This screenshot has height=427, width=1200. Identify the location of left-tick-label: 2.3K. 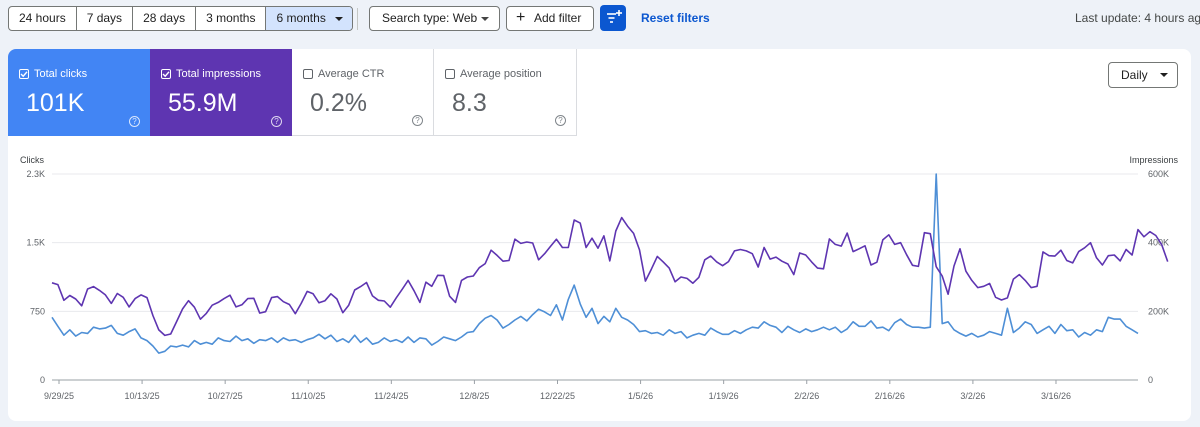
(35, 174).